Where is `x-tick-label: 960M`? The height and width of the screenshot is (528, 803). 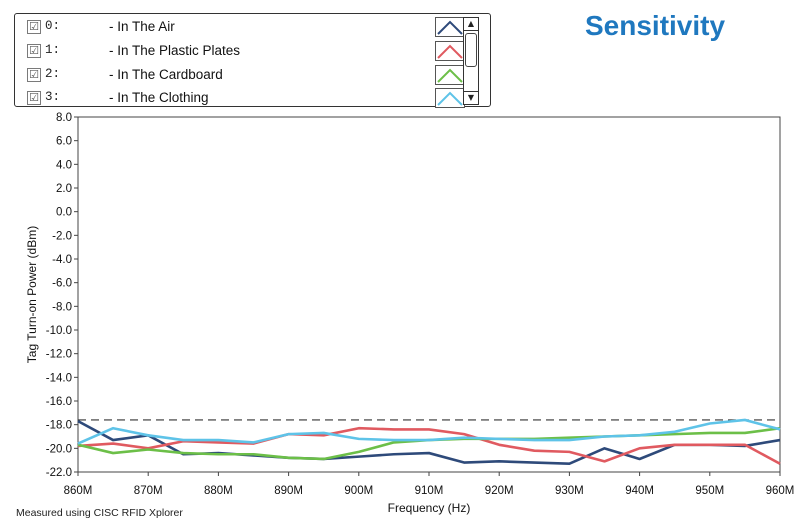 x-tick-label: 960M is located at coordinates (780, 491).